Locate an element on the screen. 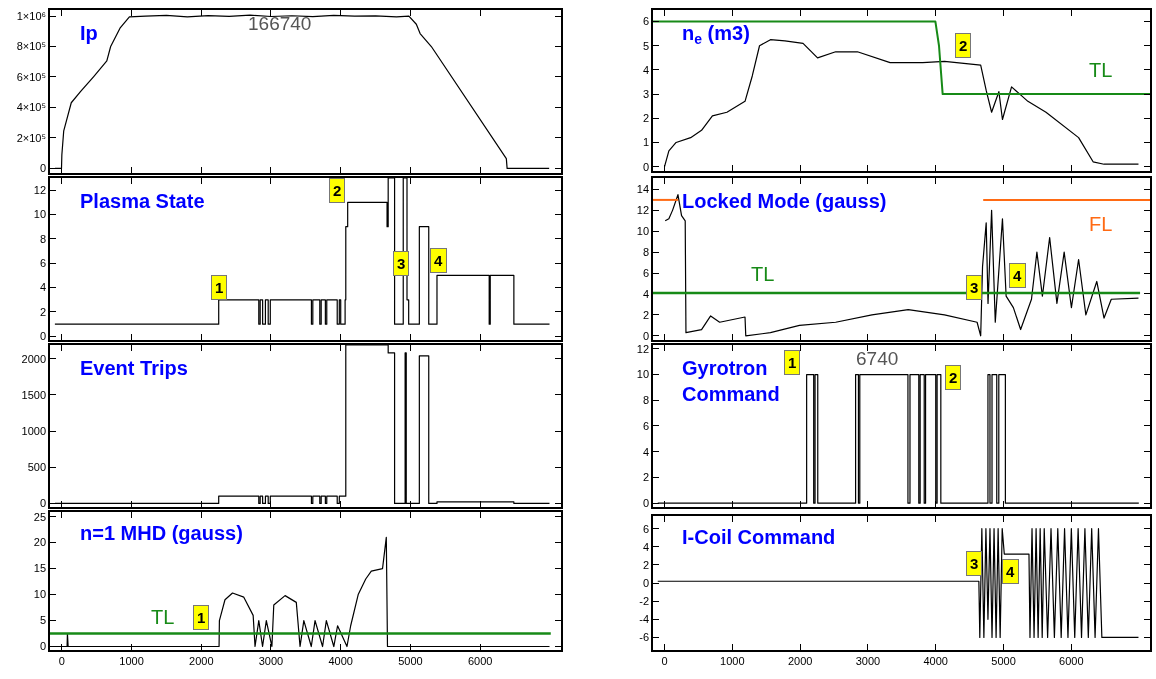 The width and height of the screenshot is (1156, 679). y-tick-label: 6×10⁵ is located at coordinates (31, 76).